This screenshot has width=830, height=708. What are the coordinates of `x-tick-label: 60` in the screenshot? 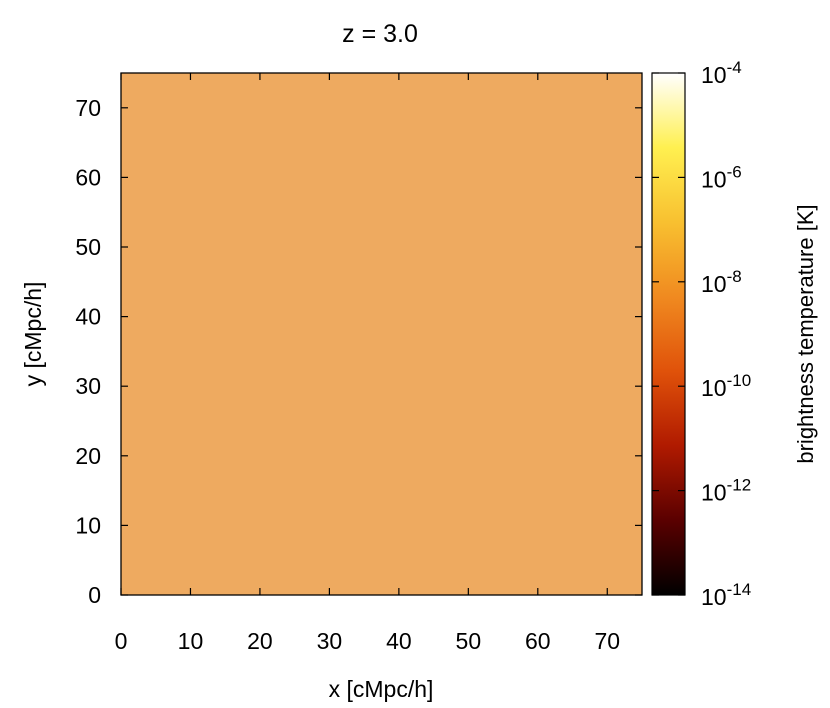 It's located at (538, 641).